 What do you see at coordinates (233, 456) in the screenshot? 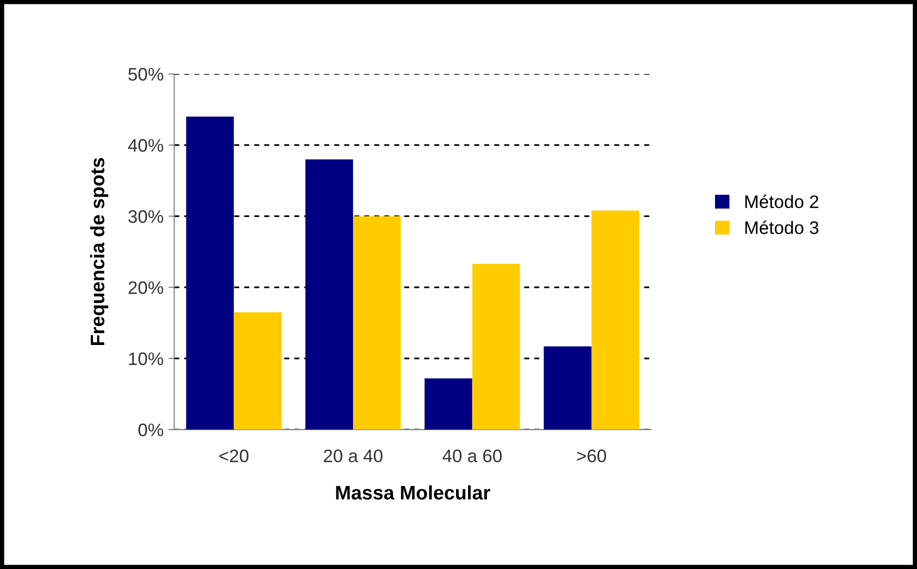
I see `x-tick-label: <20` at bounding box center [233, 456].